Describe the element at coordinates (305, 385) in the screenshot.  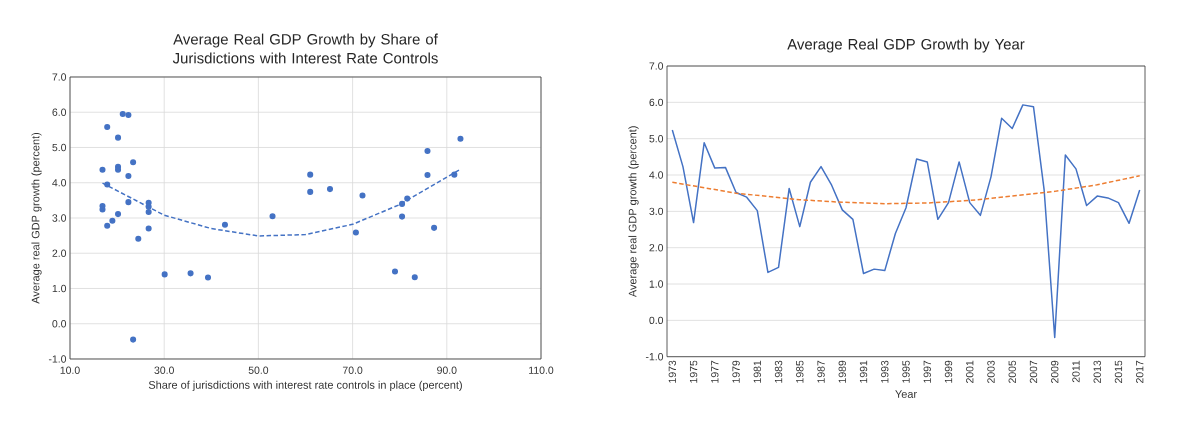
I see `x-axis-title: Share of jurisdictions with interest rate controls in place (percent)` at that location.